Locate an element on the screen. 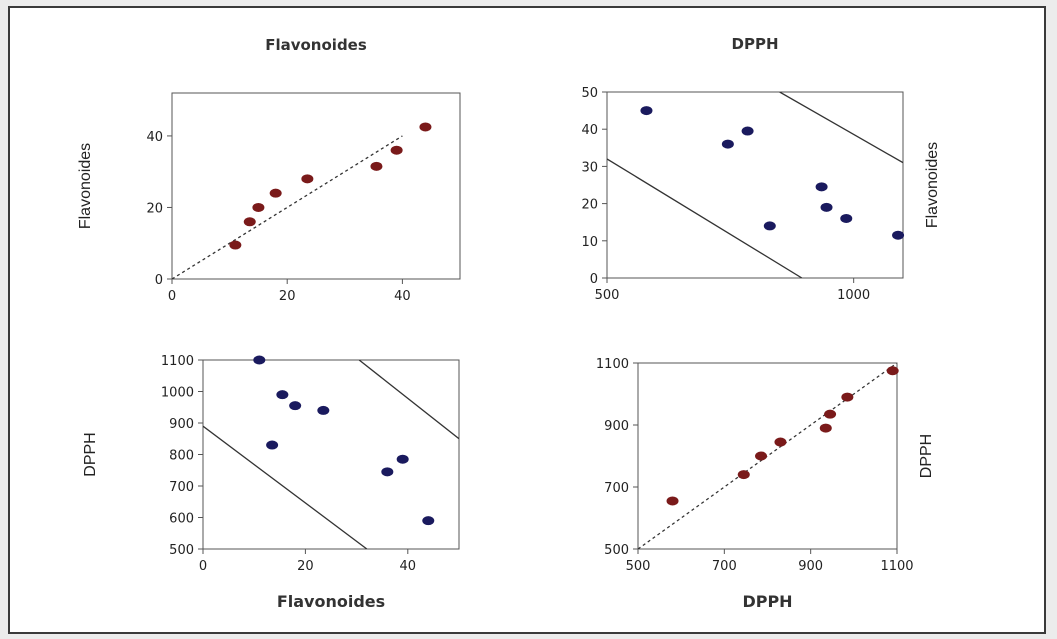 This screenshot has width=1057, height=639. y-tick-label: 600 is located at coordinates (181, 519).